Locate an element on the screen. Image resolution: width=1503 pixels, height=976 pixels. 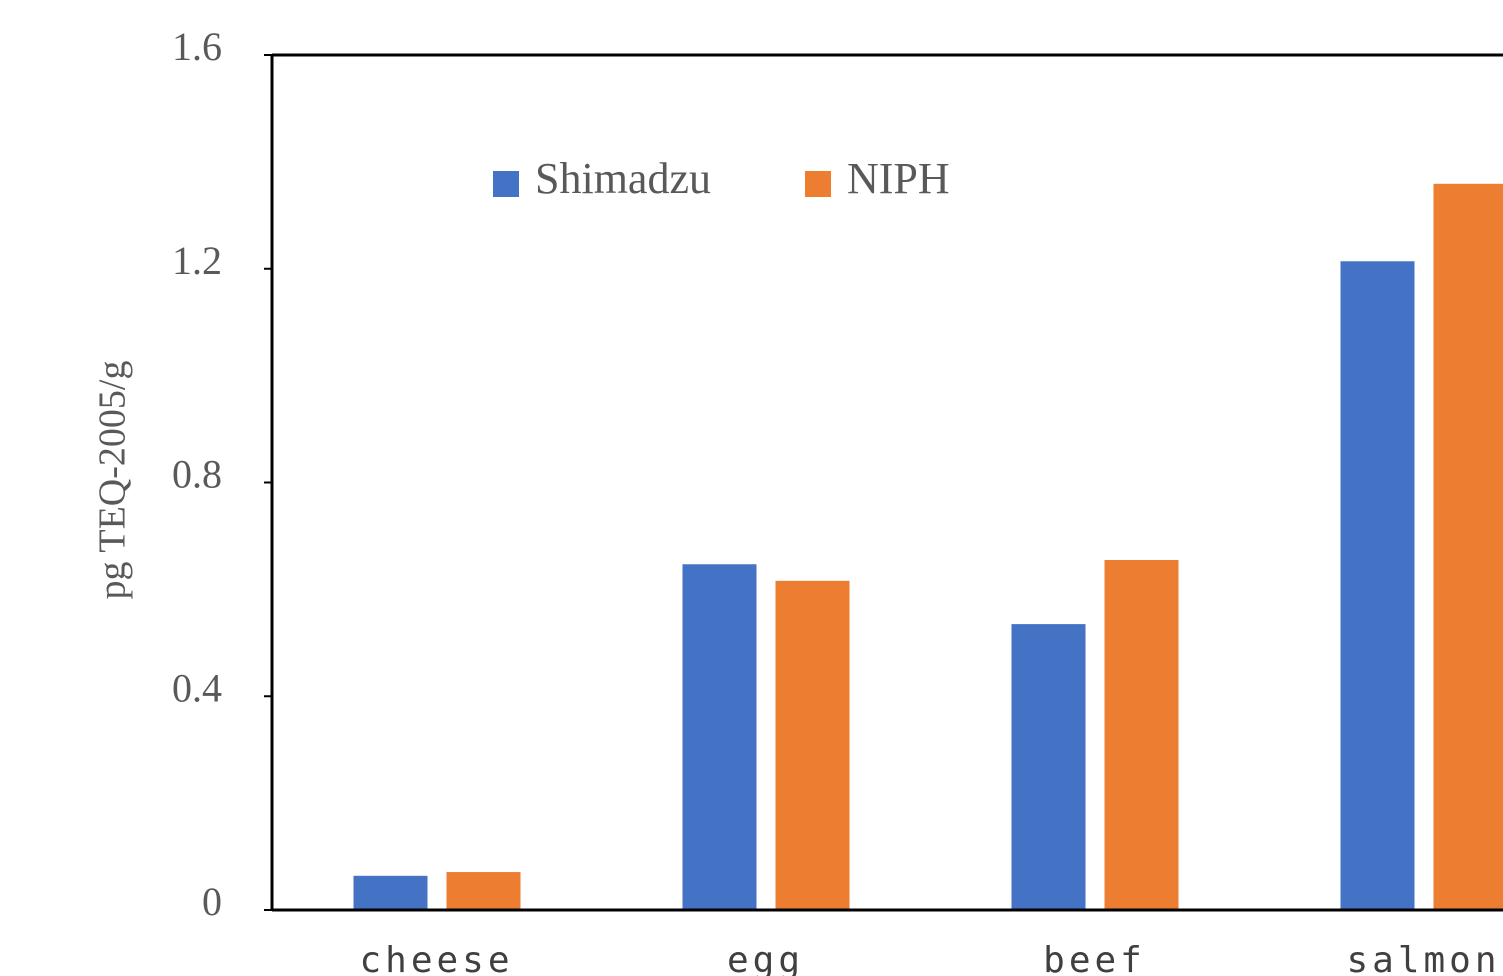
y-tick-label: 0.8 is located at coordinates (197, 474).